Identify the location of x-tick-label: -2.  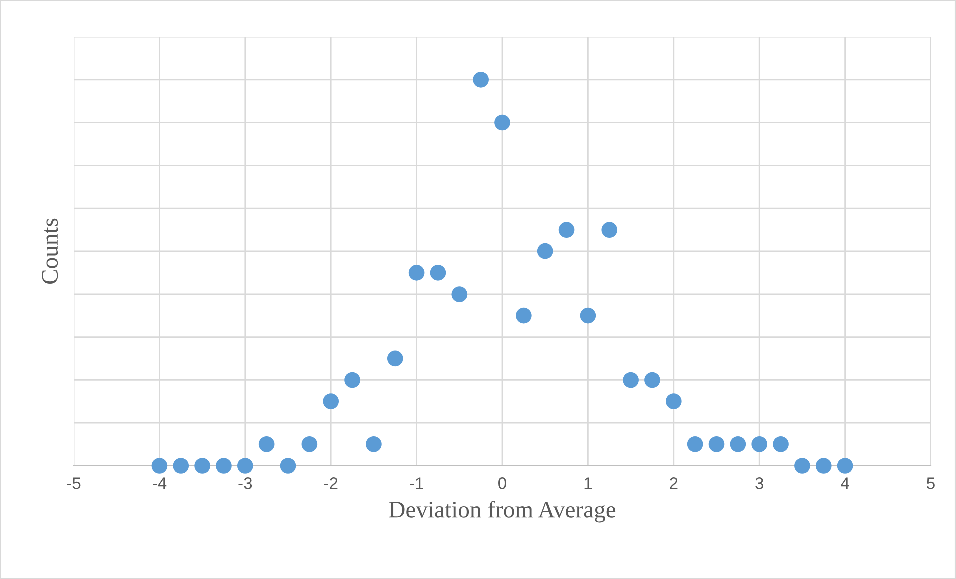
(331, 484).